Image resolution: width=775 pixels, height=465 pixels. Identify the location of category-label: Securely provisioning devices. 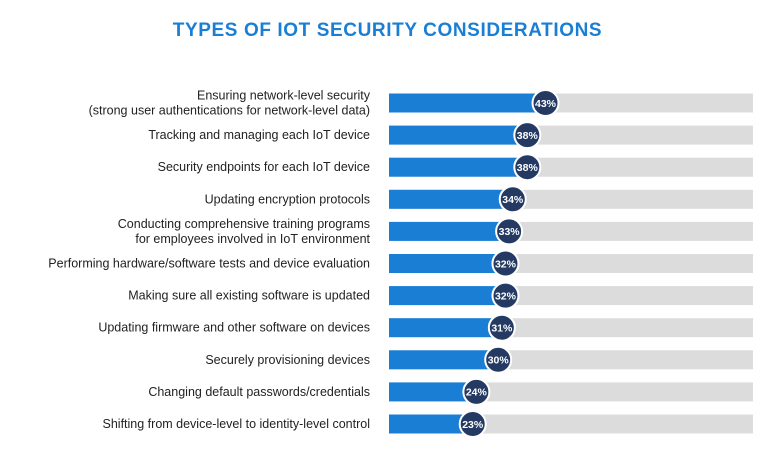
(287, 360).